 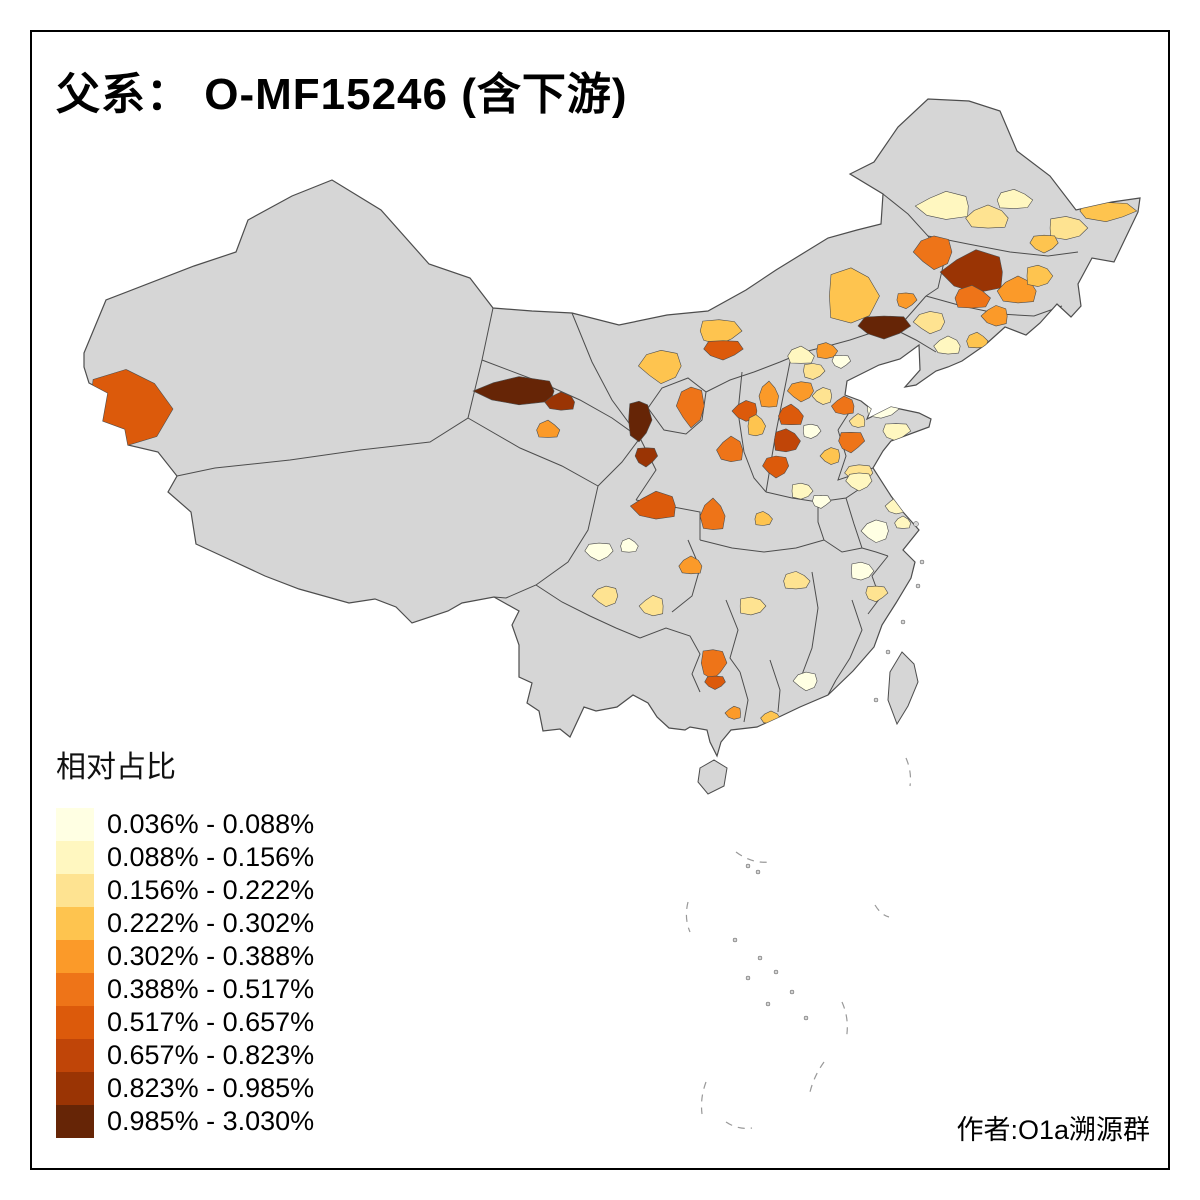 I want to click on legend-label: 0.823% - 0.985%, so click(x=211, y=1088).